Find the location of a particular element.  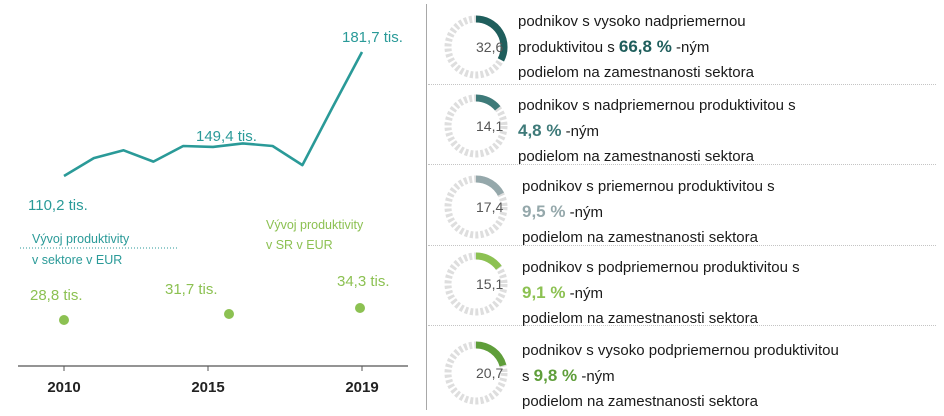

row-line-2: 9,5 % -ným is located at coordinates (648, 212).